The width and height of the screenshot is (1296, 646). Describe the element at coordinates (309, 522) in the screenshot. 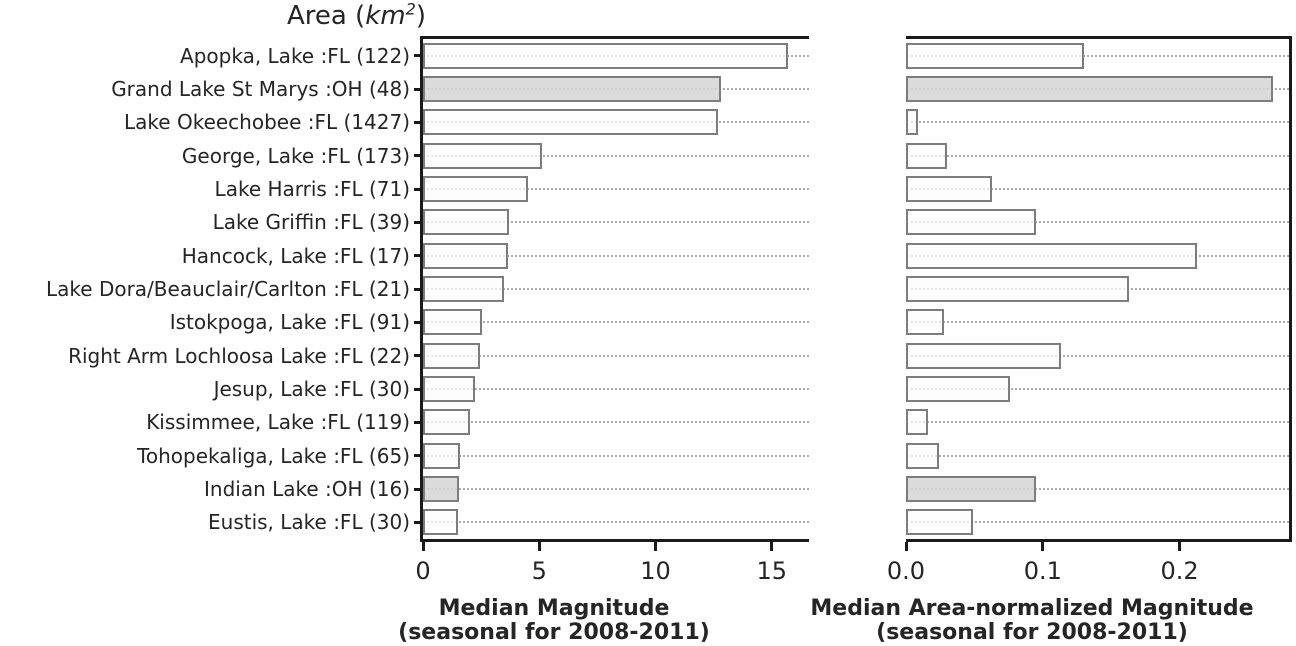

I see `category-label: Eustis, Lake :FL (30)` at that location.